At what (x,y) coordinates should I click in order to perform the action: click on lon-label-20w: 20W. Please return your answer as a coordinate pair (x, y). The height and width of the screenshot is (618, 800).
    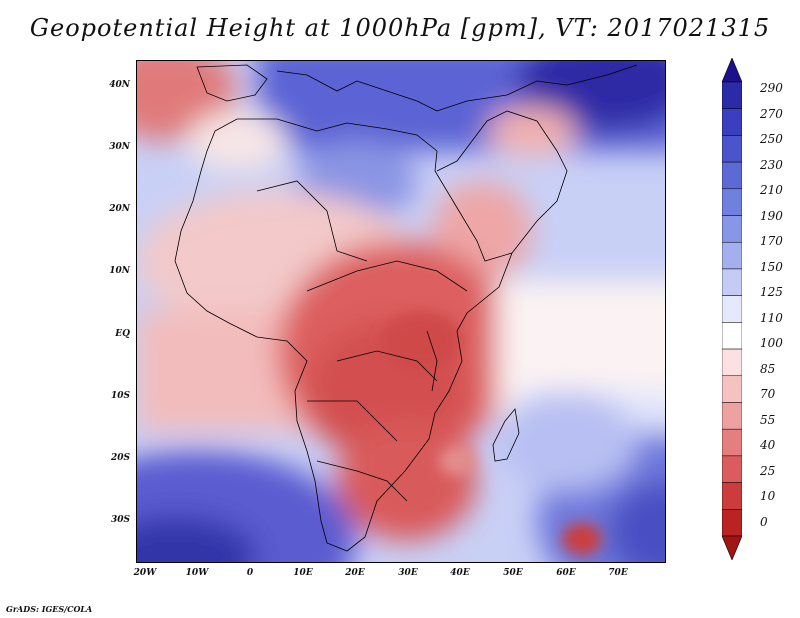
    Looking at the image, I should click on (145, 573).